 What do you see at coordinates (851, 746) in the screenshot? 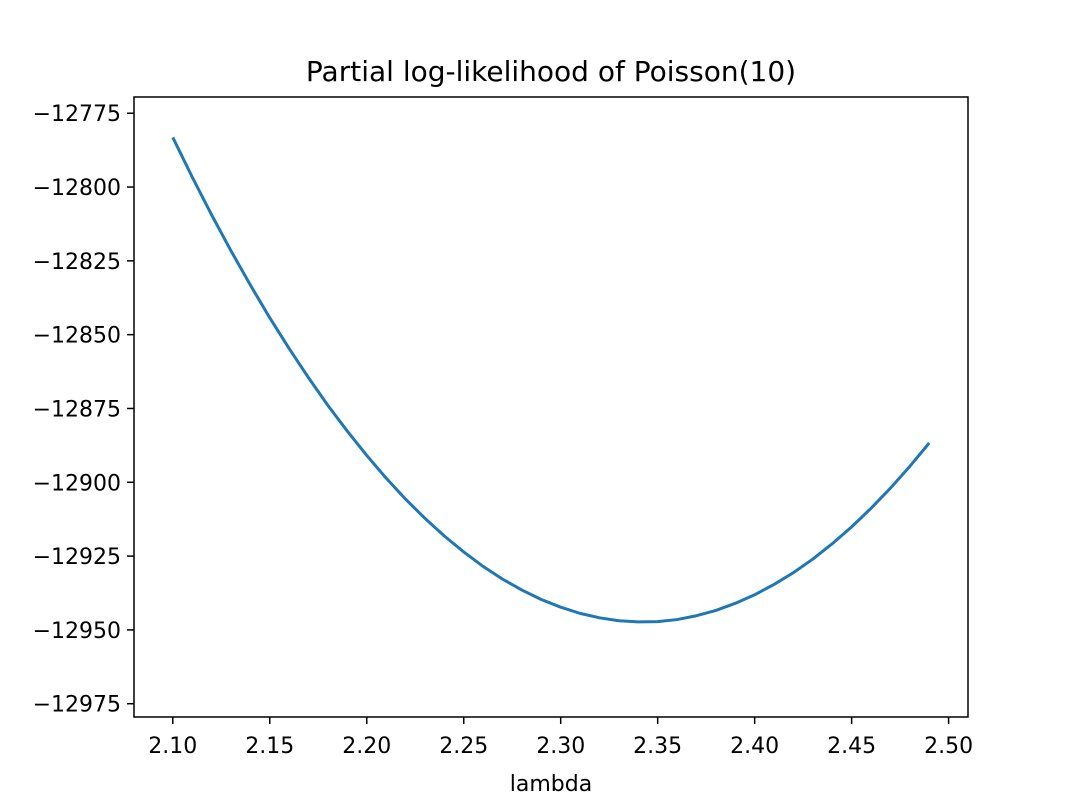
I see `x-tick-label: 2.45` at bounding box center [851, 746].